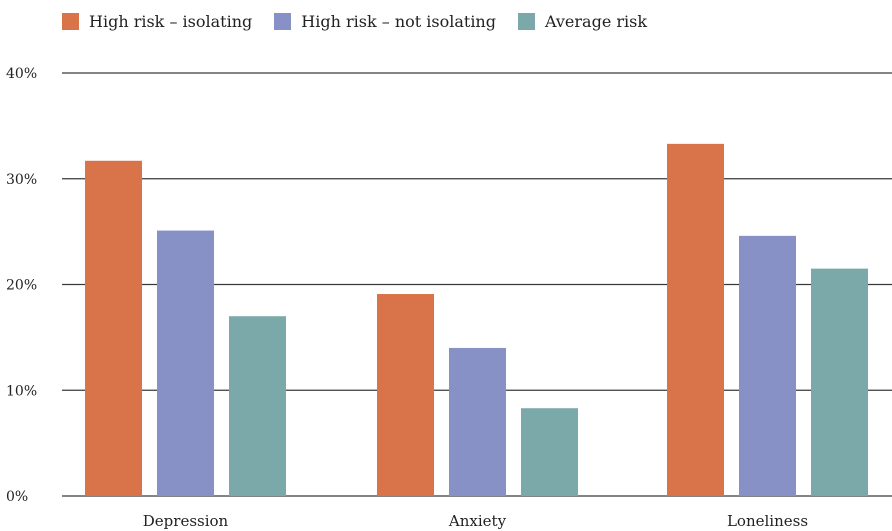 This screenshot has width=892, height=531. What do you see at coordinates (21, 391) in the screenshot?
I see `y-tick-label: 10%` at bounding box center [21, 391].